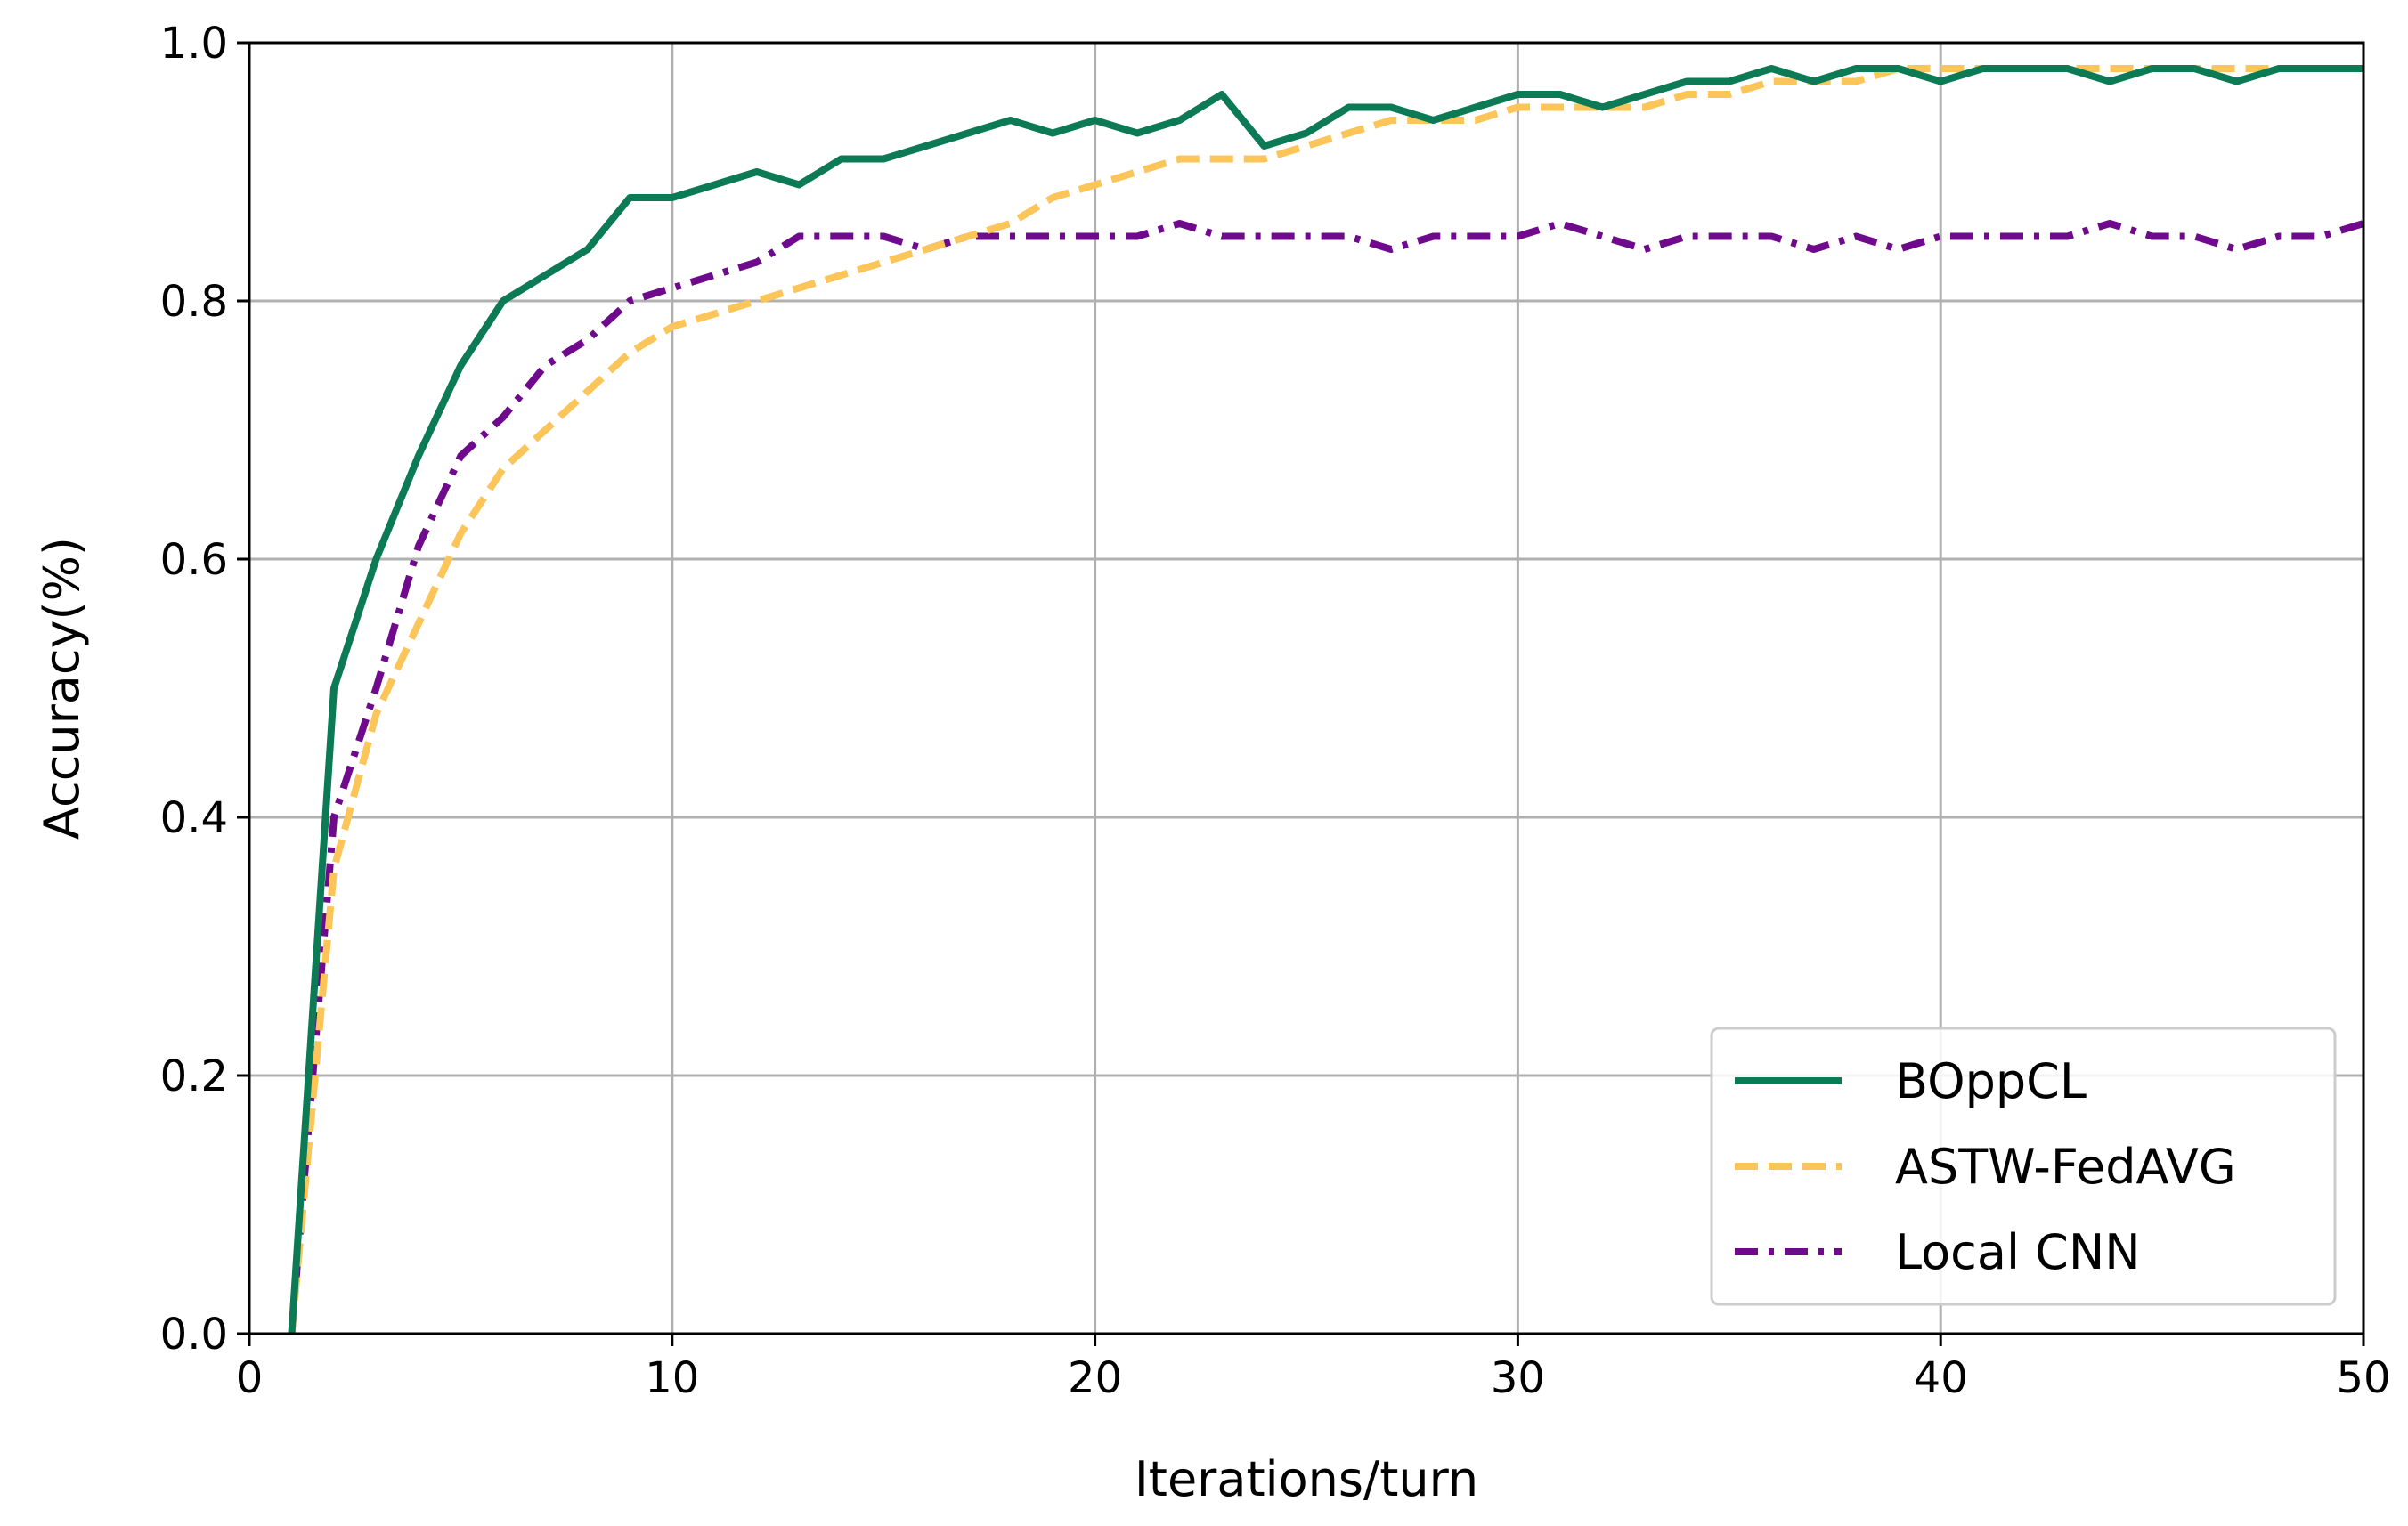  I want to click on legend-label-astw-fedavg: ASTW-FedAVG, so click(2065, 1167).